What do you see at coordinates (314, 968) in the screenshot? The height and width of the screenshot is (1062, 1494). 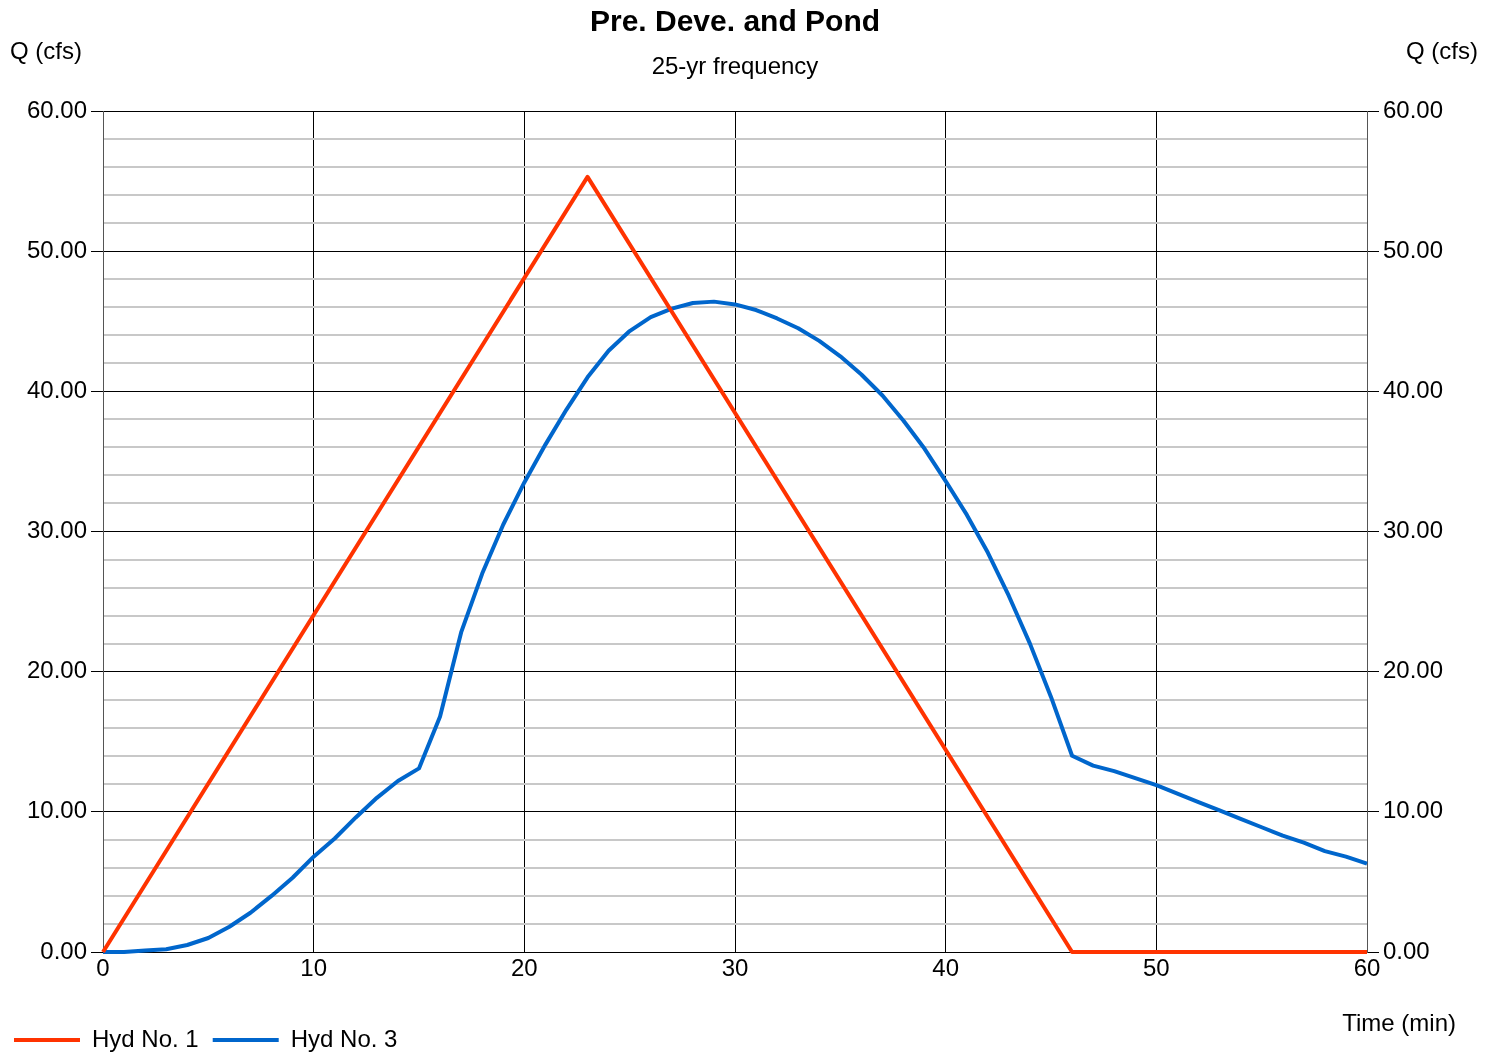 I see `x-tick-label: 10` at bounding box center [314, 968].